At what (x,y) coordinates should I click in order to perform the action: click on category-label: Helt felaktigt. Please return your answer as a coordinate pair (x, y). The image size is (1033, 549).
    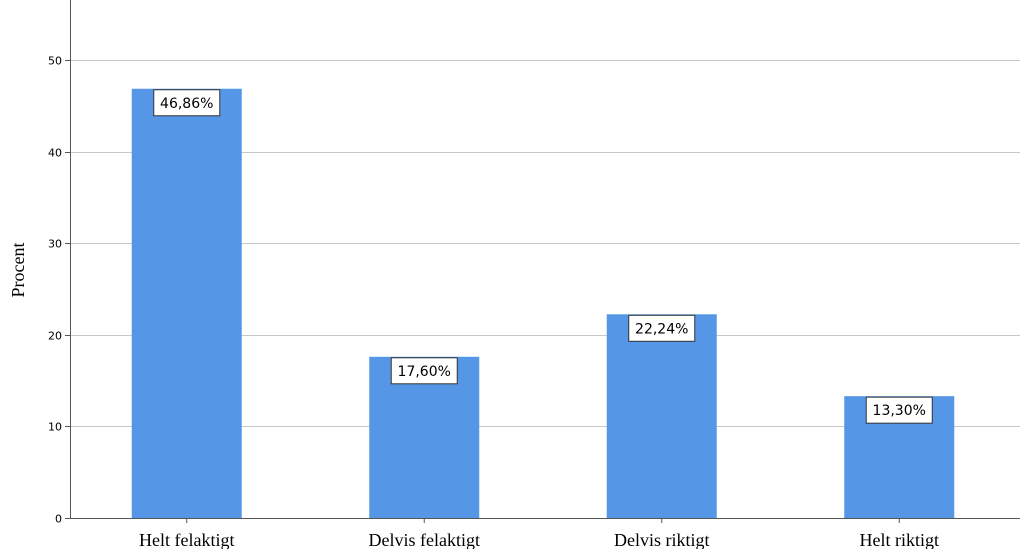
    Looking at the image, I should click on (186, 539).